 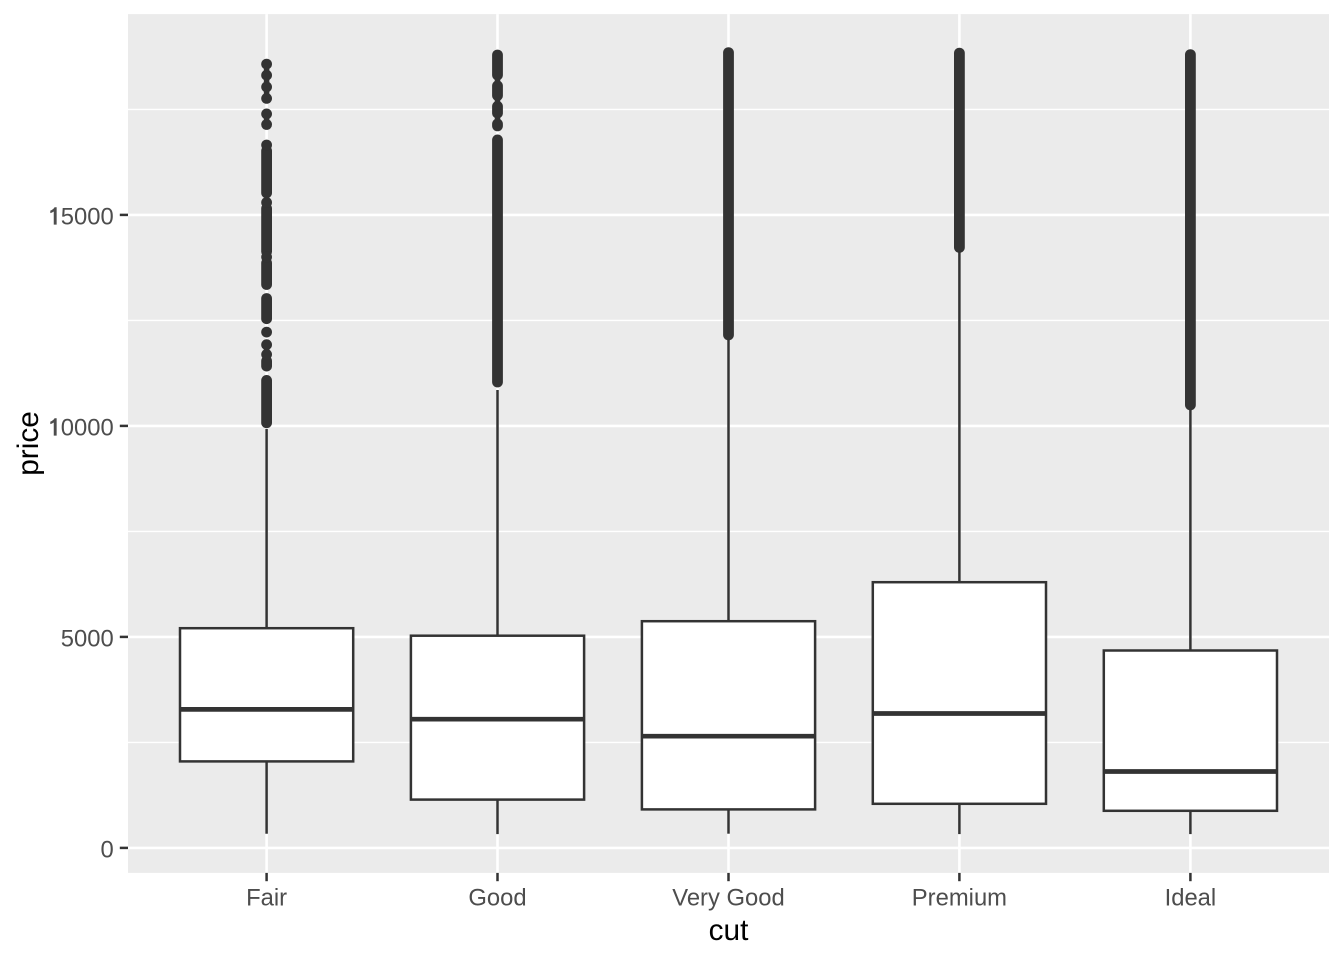 I want to click on svg-text: price, so click(x=28, y=443).